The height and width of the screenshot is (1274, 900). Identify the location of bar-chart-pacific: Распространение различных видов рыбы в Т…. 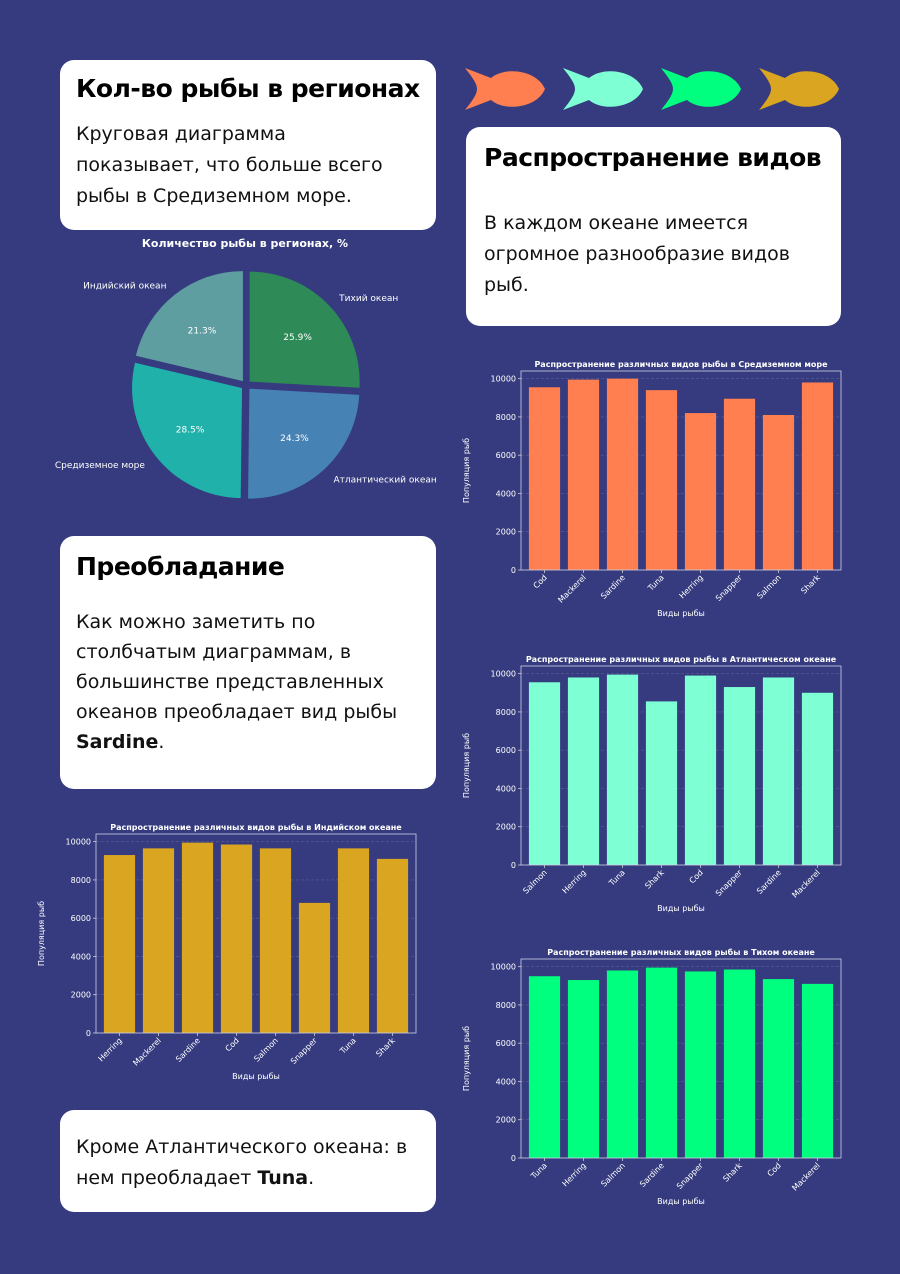
(652, 1076).